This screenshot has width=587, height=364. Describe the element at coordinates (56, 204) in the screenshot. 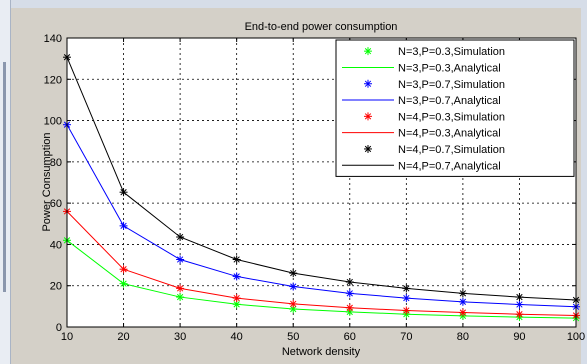

I see `y-tick-label: 60` at that location.